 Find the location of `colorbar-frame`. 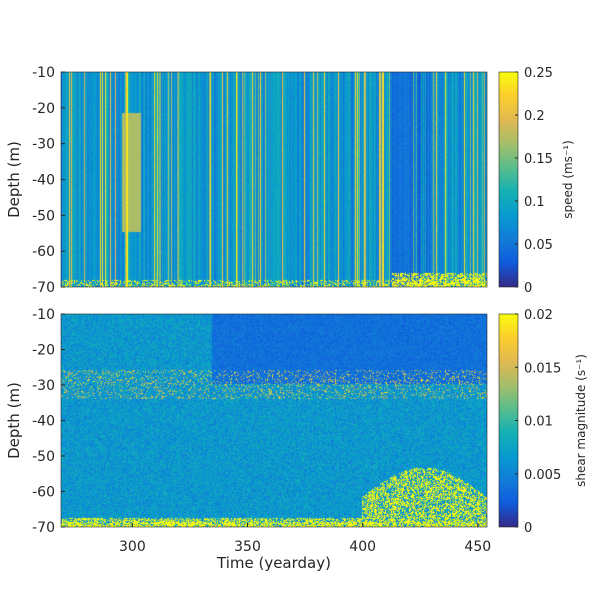

colorbar-frame is located at coordinates (508, 179).